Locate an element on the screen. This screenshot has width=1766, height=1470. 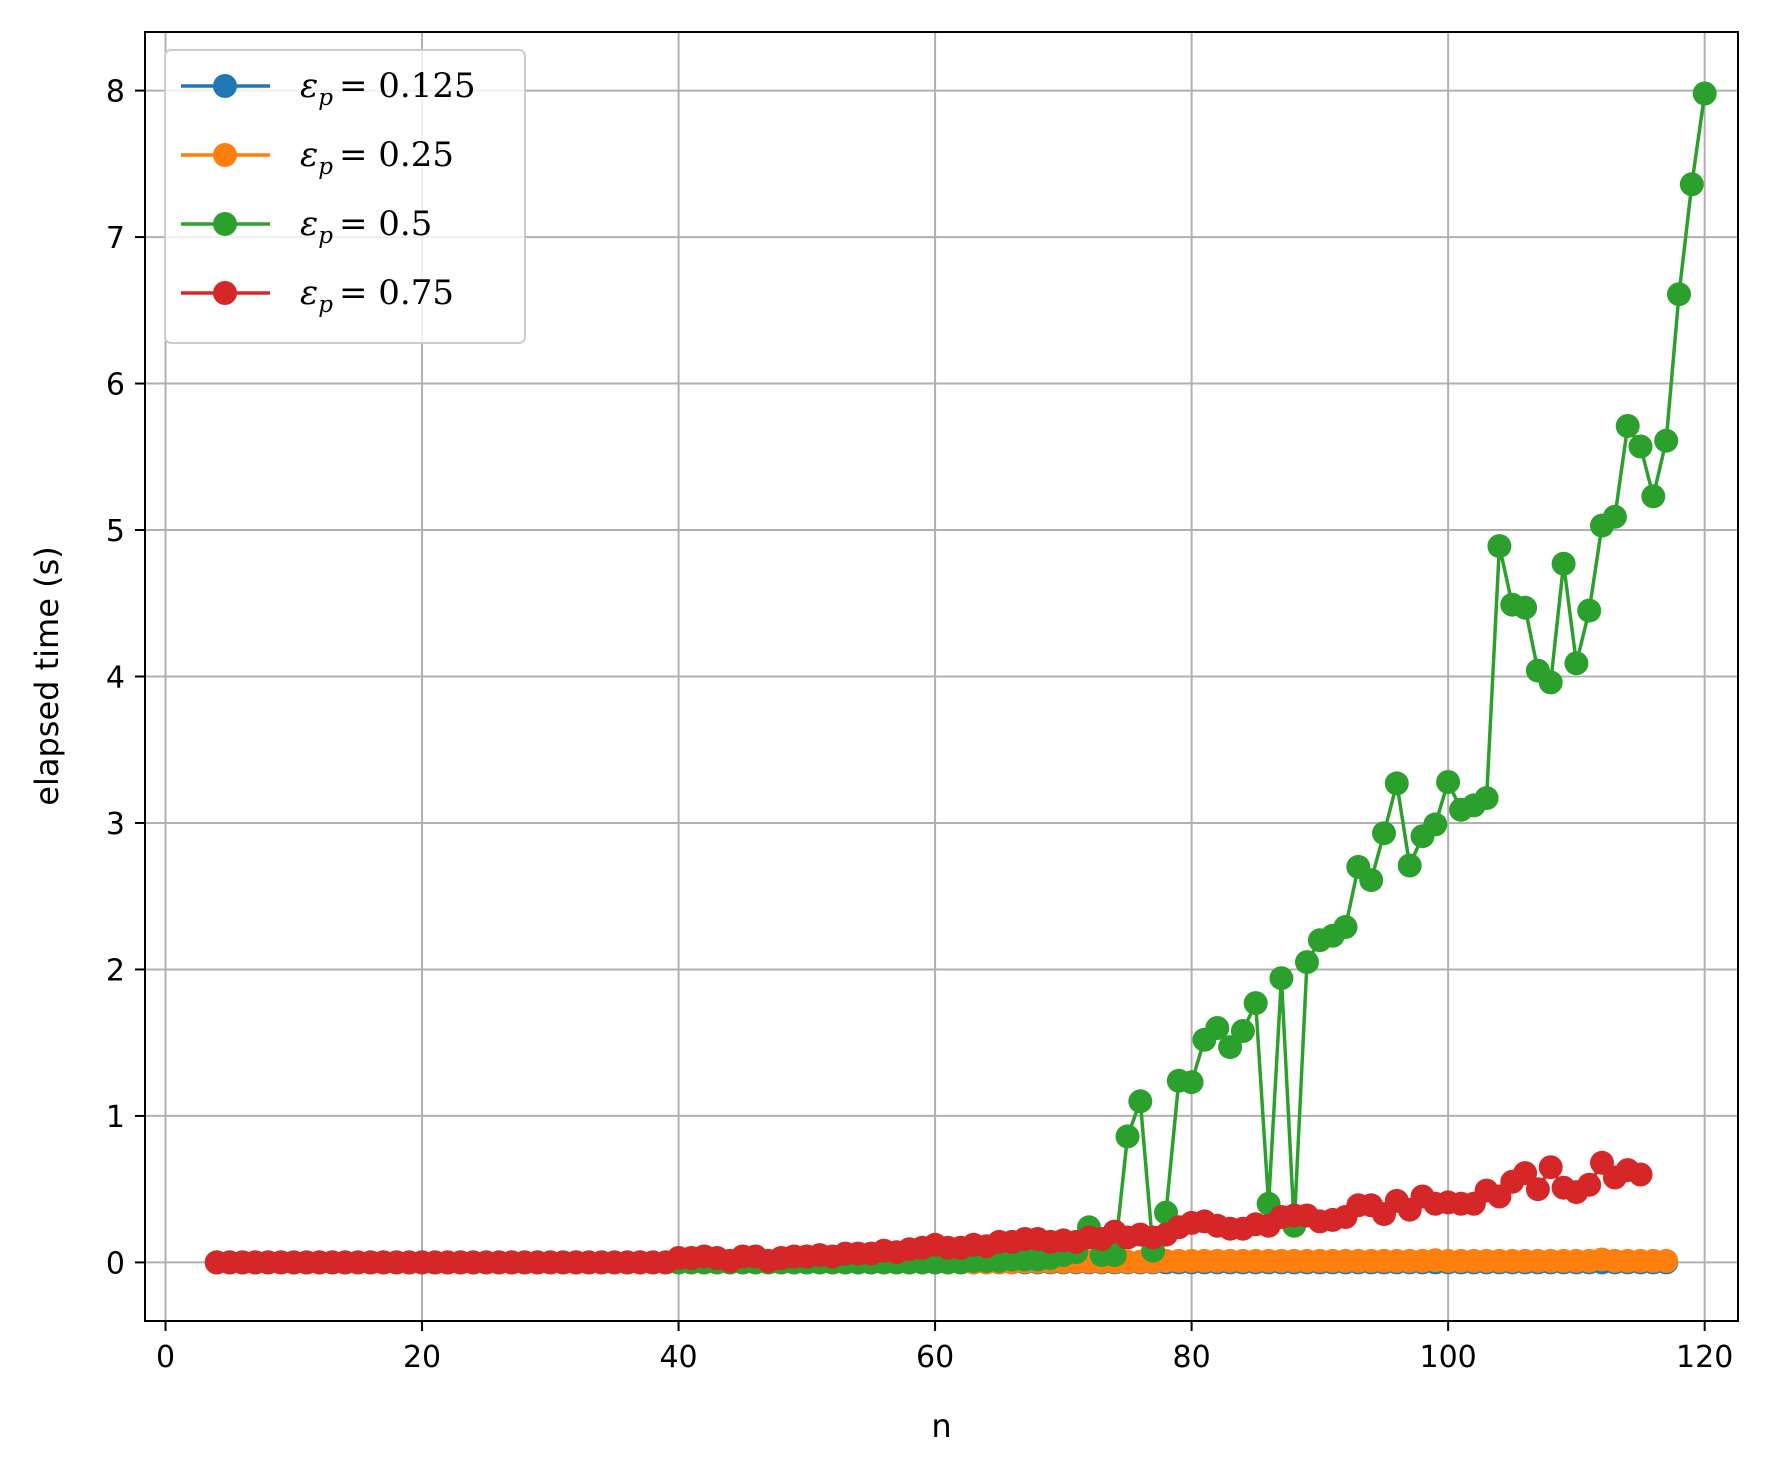
x-tick-label: 120 is located at coordinates (1704, 1357).